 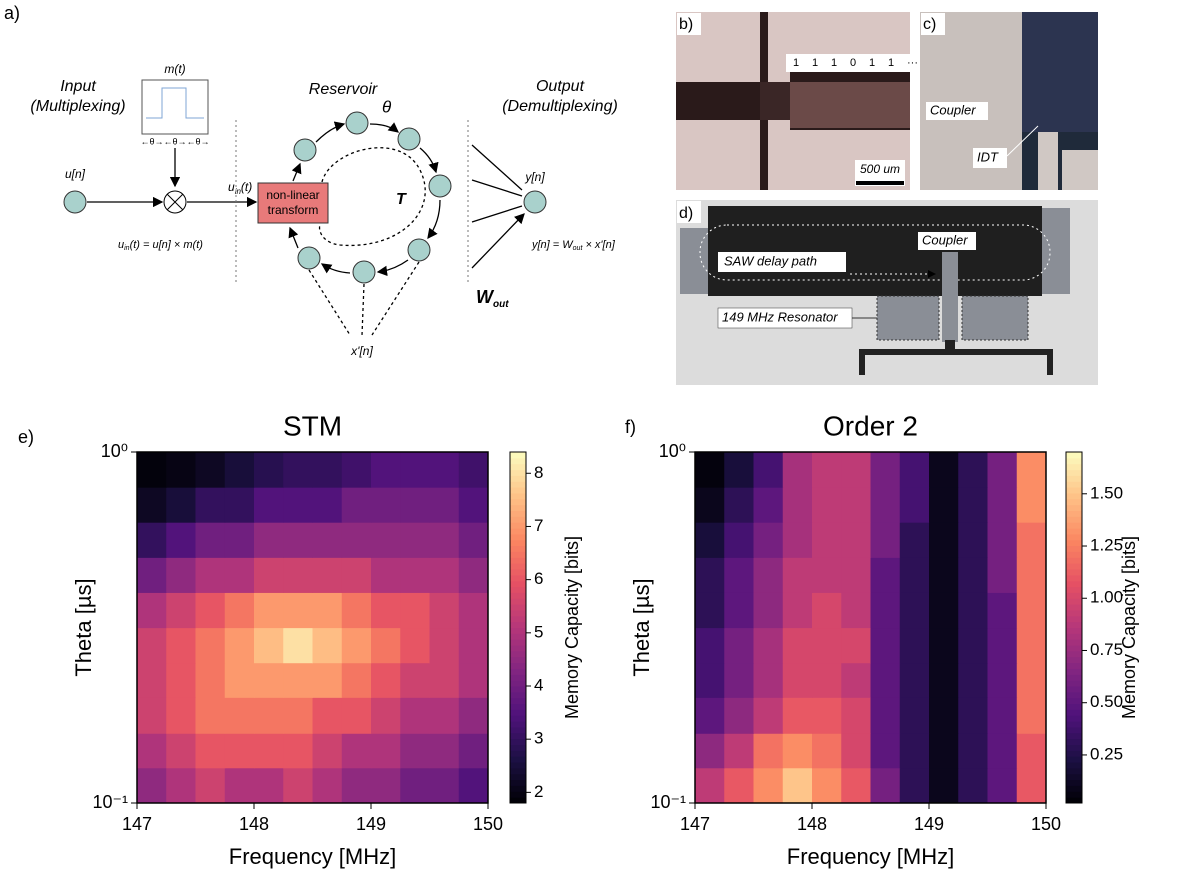 What do you see at coordinates (956, 357) in the screenshot?
I see `feedline` at bounding box center [956, 357].